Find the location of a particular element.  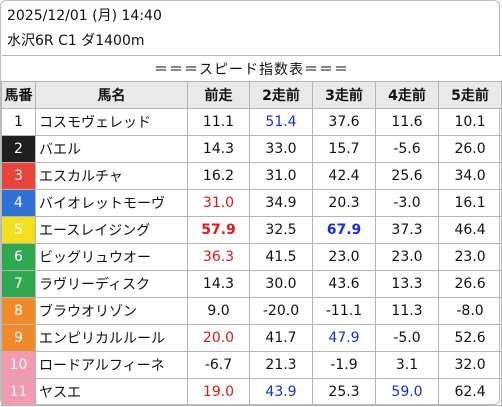

horse-number: 3 is located at coordinates (18, 176).